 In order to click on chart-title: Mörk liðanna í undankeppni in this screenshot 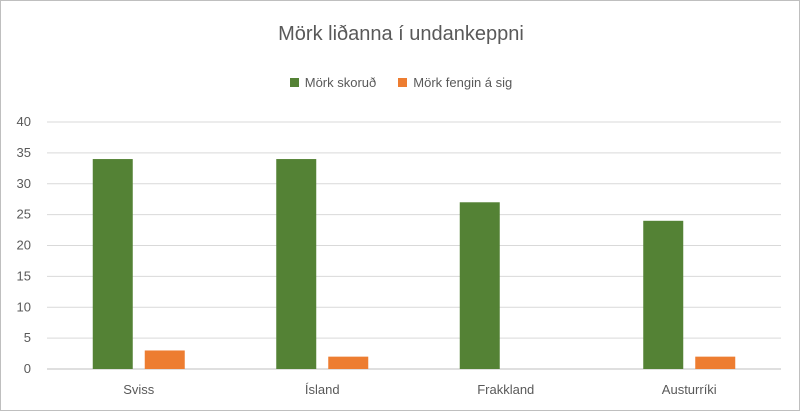, I will do `click(401, 34)`.